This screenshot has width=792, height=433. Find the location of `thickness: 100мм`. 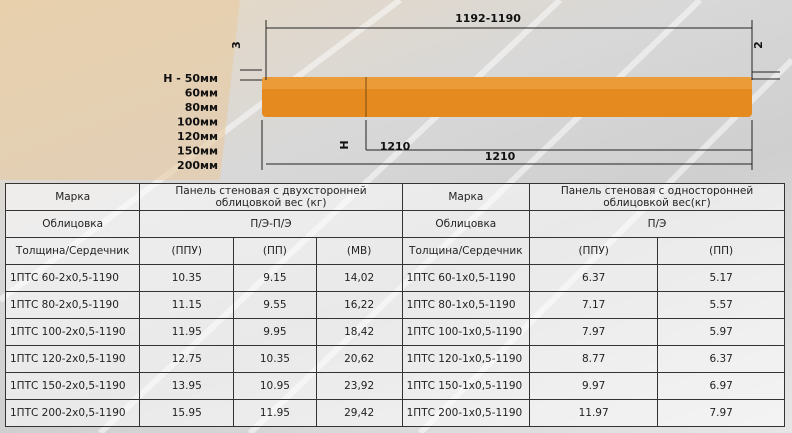

thickness: 100мм is located at coordinates (197, 122).